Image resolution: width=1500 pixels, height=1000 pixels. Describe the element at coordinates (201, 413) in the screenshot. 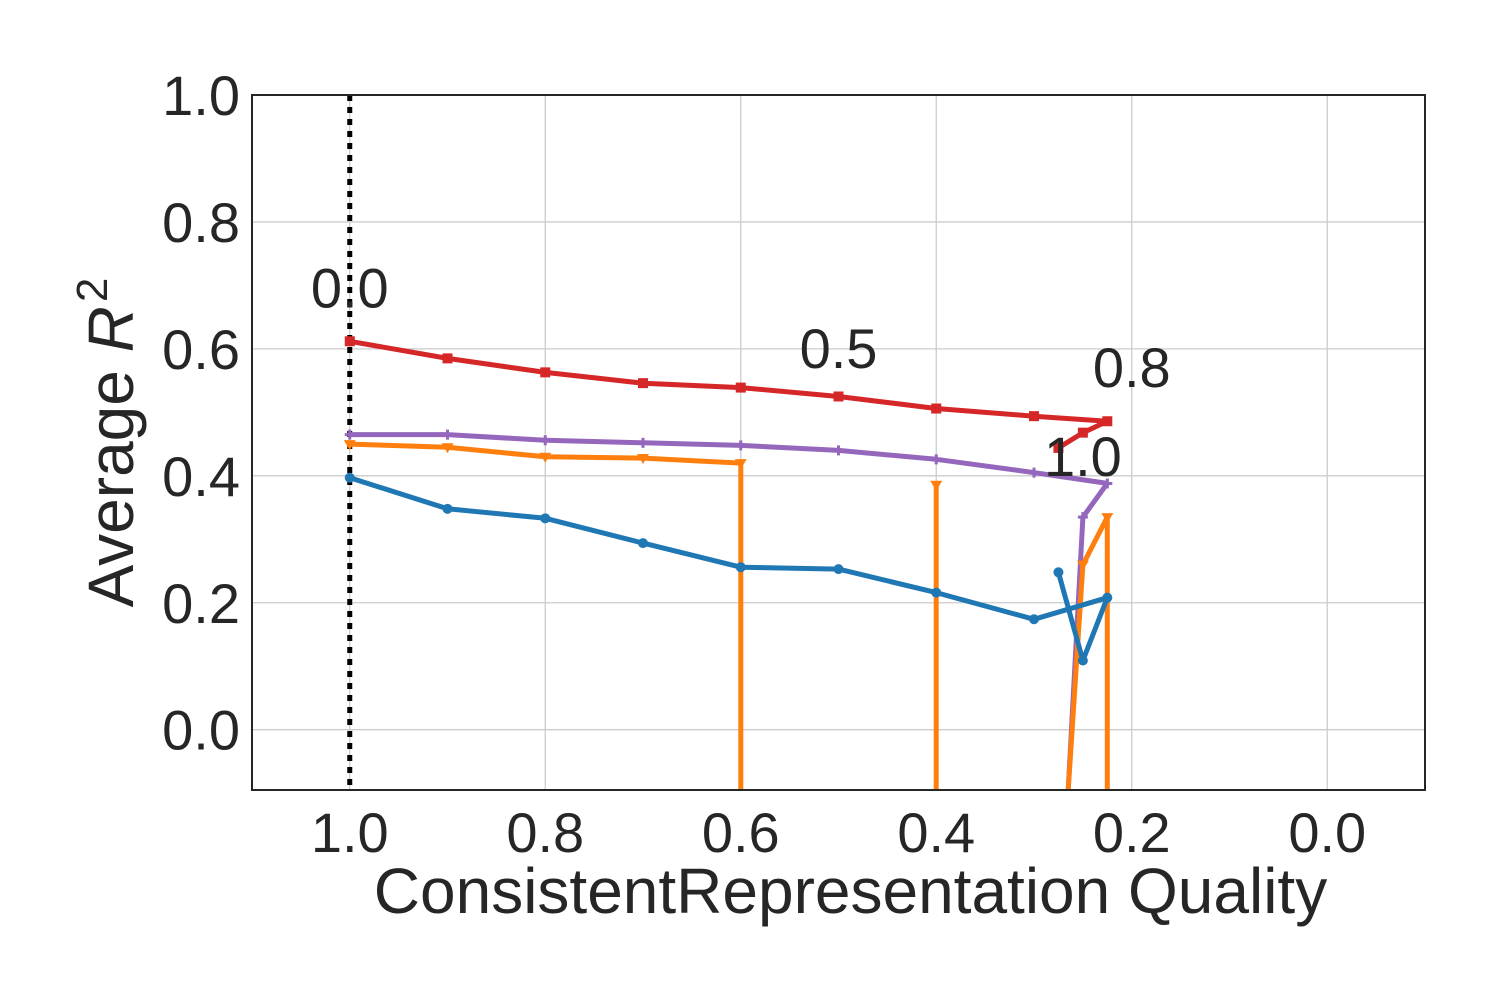

I see `y-tick-labels: 0.0 0.2 0.4 0.6 0.8 1.0` at that location.